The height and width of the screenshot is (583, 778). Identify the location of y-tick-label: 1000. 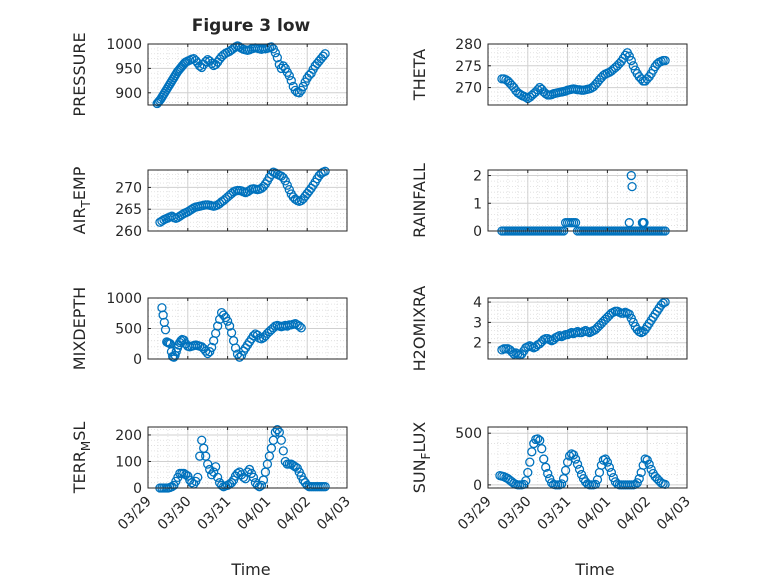
(124, 45).